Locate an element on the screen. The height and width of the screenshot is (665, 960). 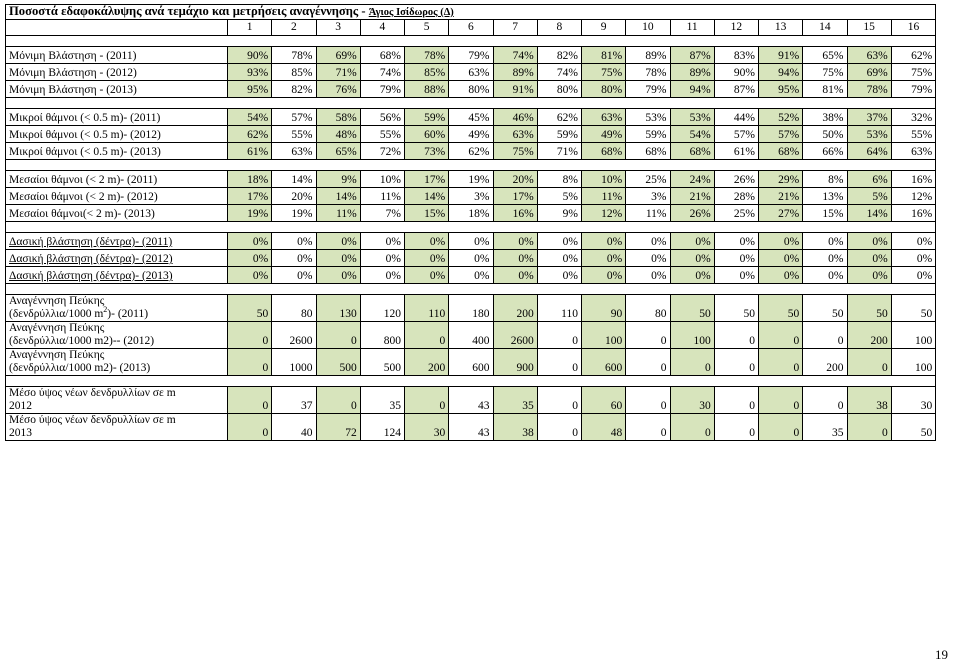
row-label: Δασική βλάστηση (δέντρα)- (2013) is located at coordinates (116, 275).